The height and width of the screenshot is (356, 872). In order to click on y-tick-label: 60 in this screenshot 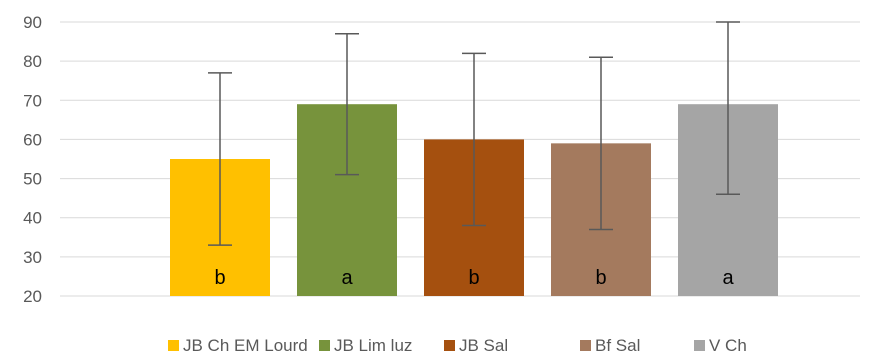, I will do `click(32, 139)`.